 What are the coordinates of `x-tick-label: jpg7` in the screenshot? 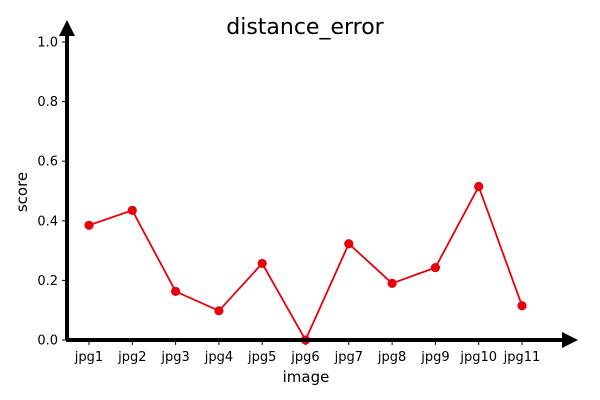 It's located at (348, 357).